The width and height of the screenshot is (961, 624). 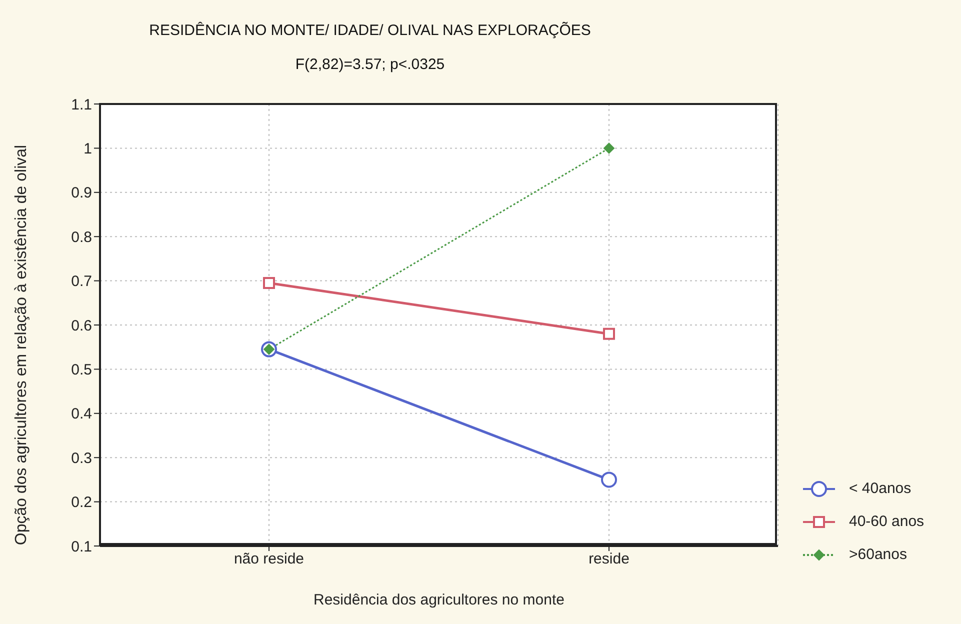 What do you see at coordinates (886, 521) in the screenshot?
I see `legend-label: 40-60 anos` at bounding box center [886, 521].